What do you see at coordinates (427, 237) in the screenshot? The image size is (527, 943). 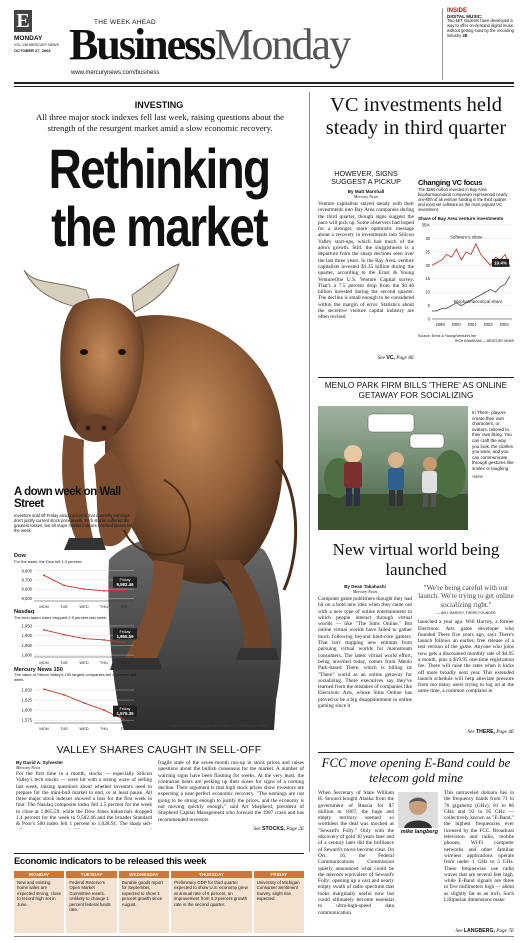 I see `y-tick-label: 30` at bounding box center [427, 237].